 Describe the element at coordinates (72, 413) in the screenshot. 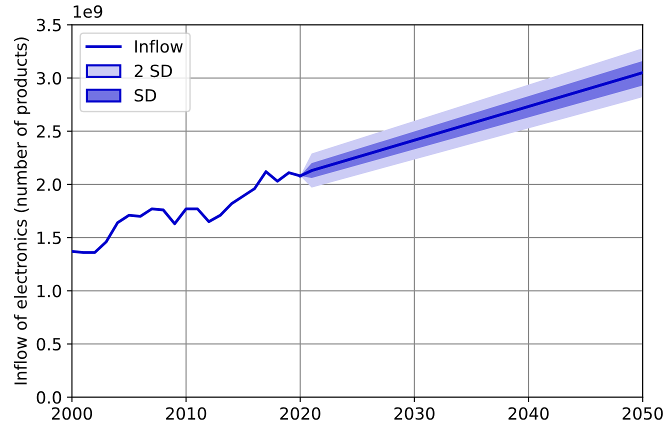

I see `x-tick-label: 2000` at that location.